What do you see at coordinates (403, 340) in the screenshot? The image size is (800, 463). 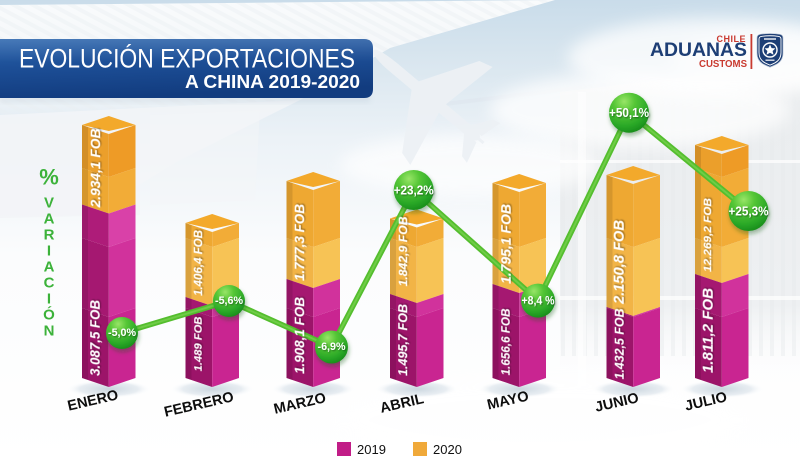 I see `svg-text: 1.495,7 FOB` at bounding box center [403, 340].